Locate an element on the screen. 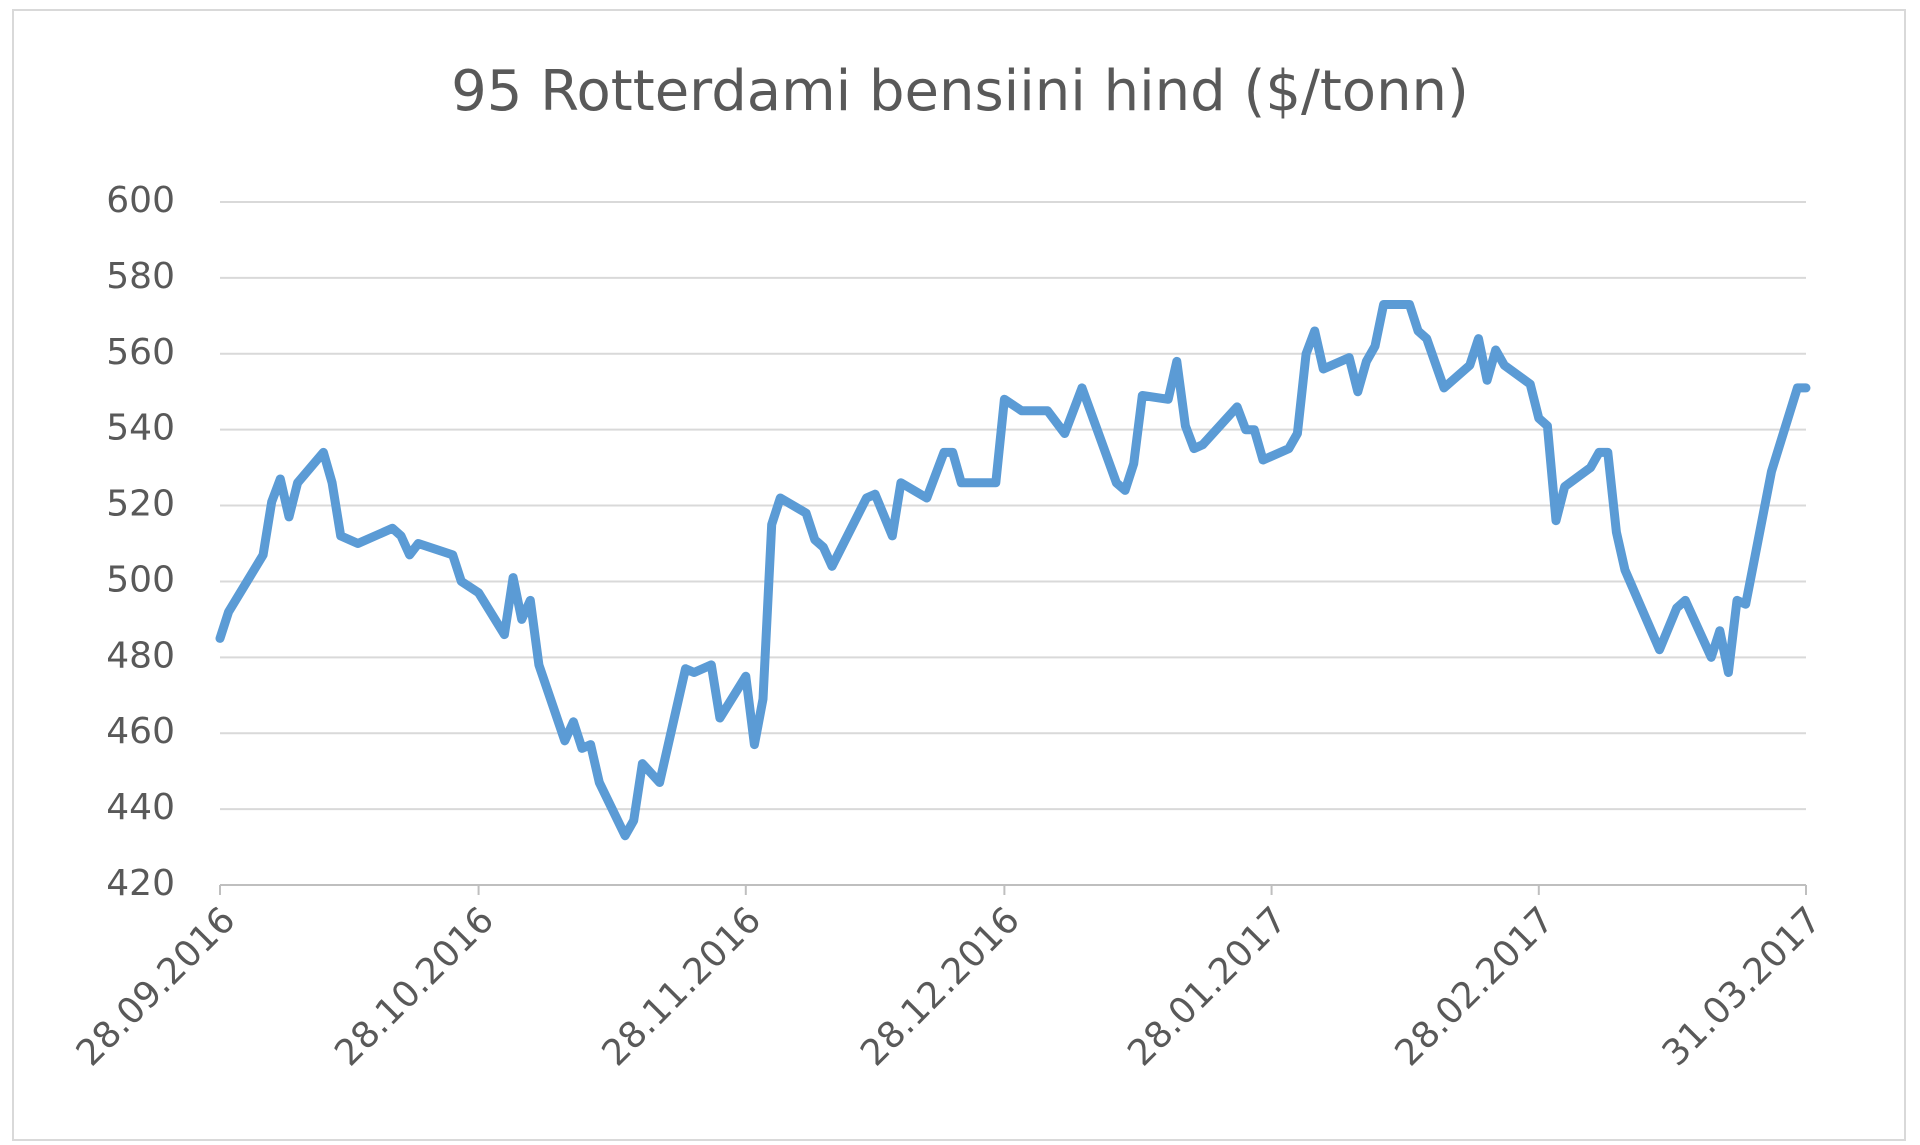  y-tick-label: 600 is located at coordinates (140, 200).